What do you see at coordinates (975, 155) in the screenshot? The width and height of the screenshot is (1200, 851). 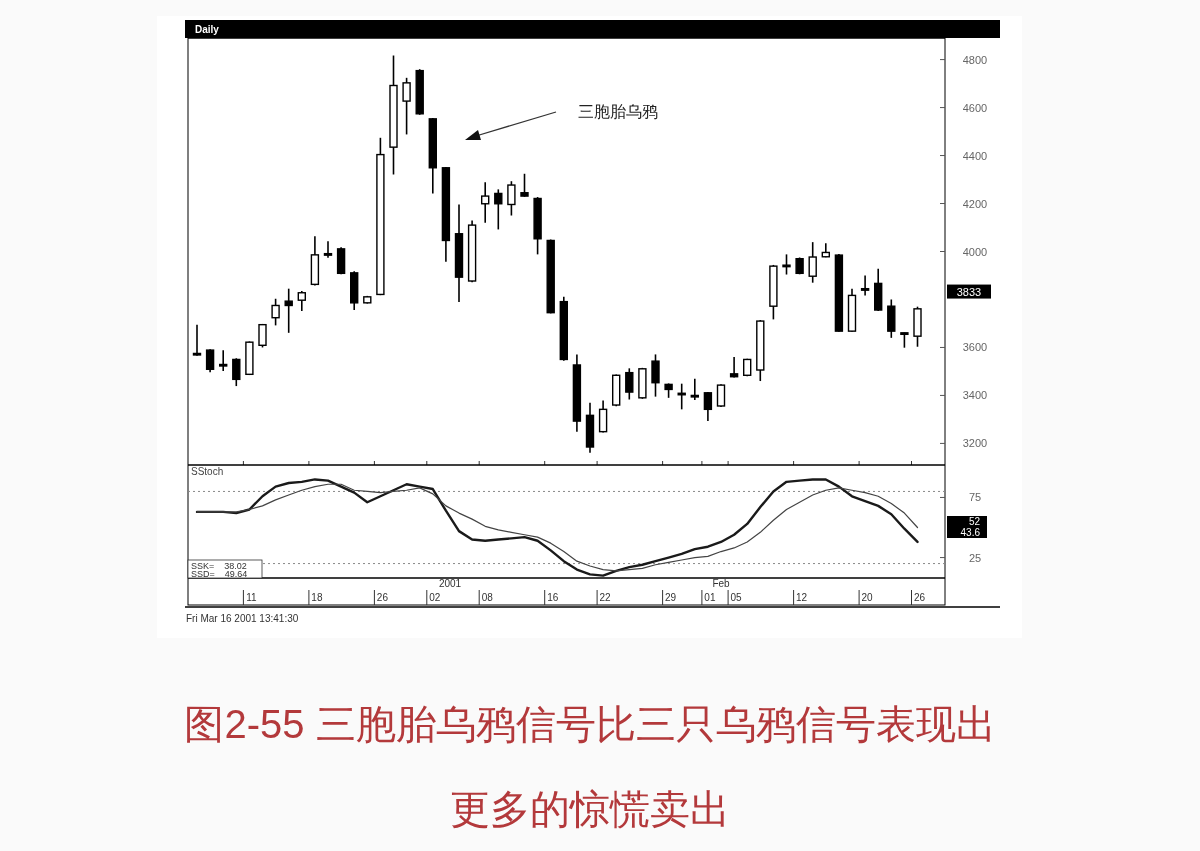 I see `y-tick-label: 4400` at bounding box center [975, 155].